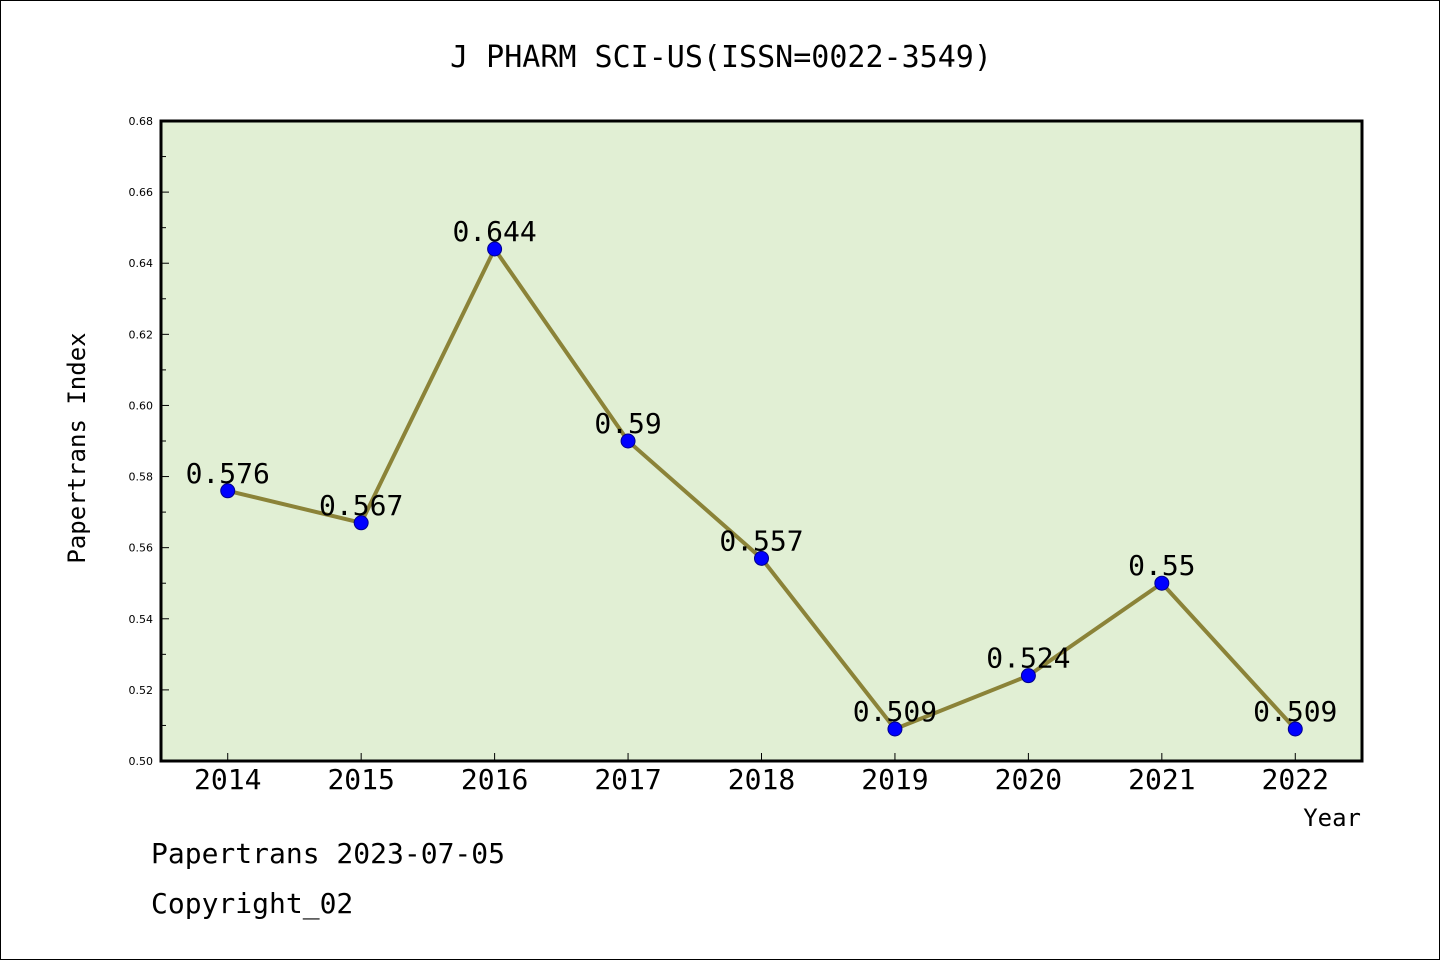  Describe the element at coordinates (494, 779) in the screenshot. I see `x-tick-label: 2016` at that location.